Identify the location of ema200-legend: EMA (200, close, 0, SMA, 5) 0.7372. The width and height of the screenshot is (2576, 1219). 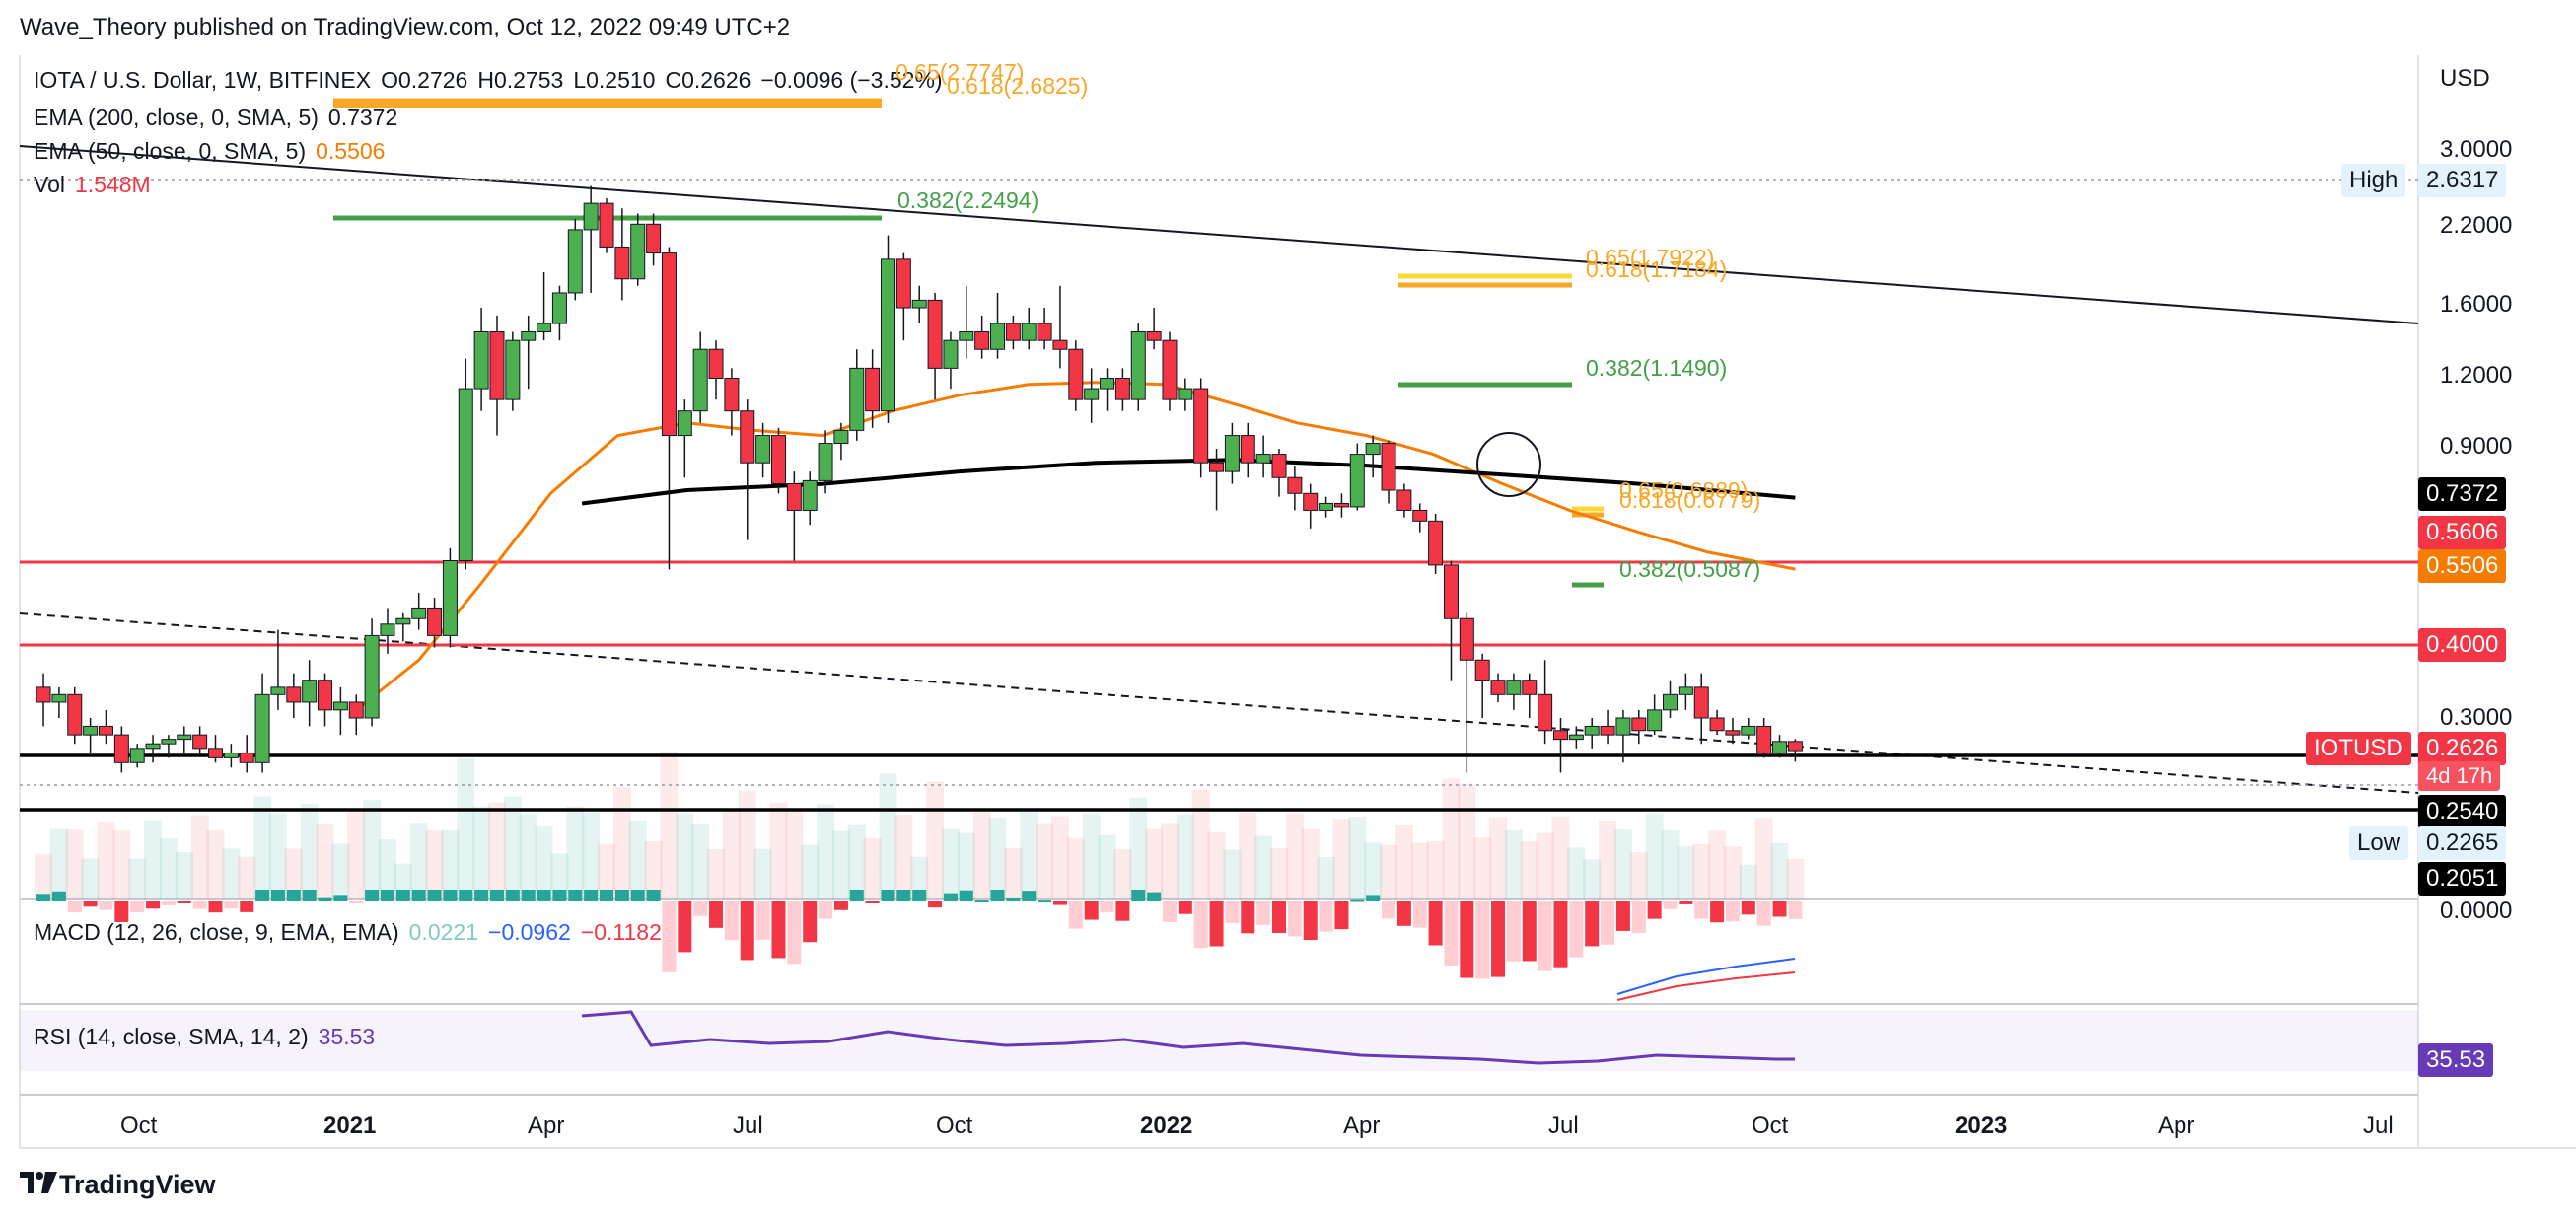
(220, 118).